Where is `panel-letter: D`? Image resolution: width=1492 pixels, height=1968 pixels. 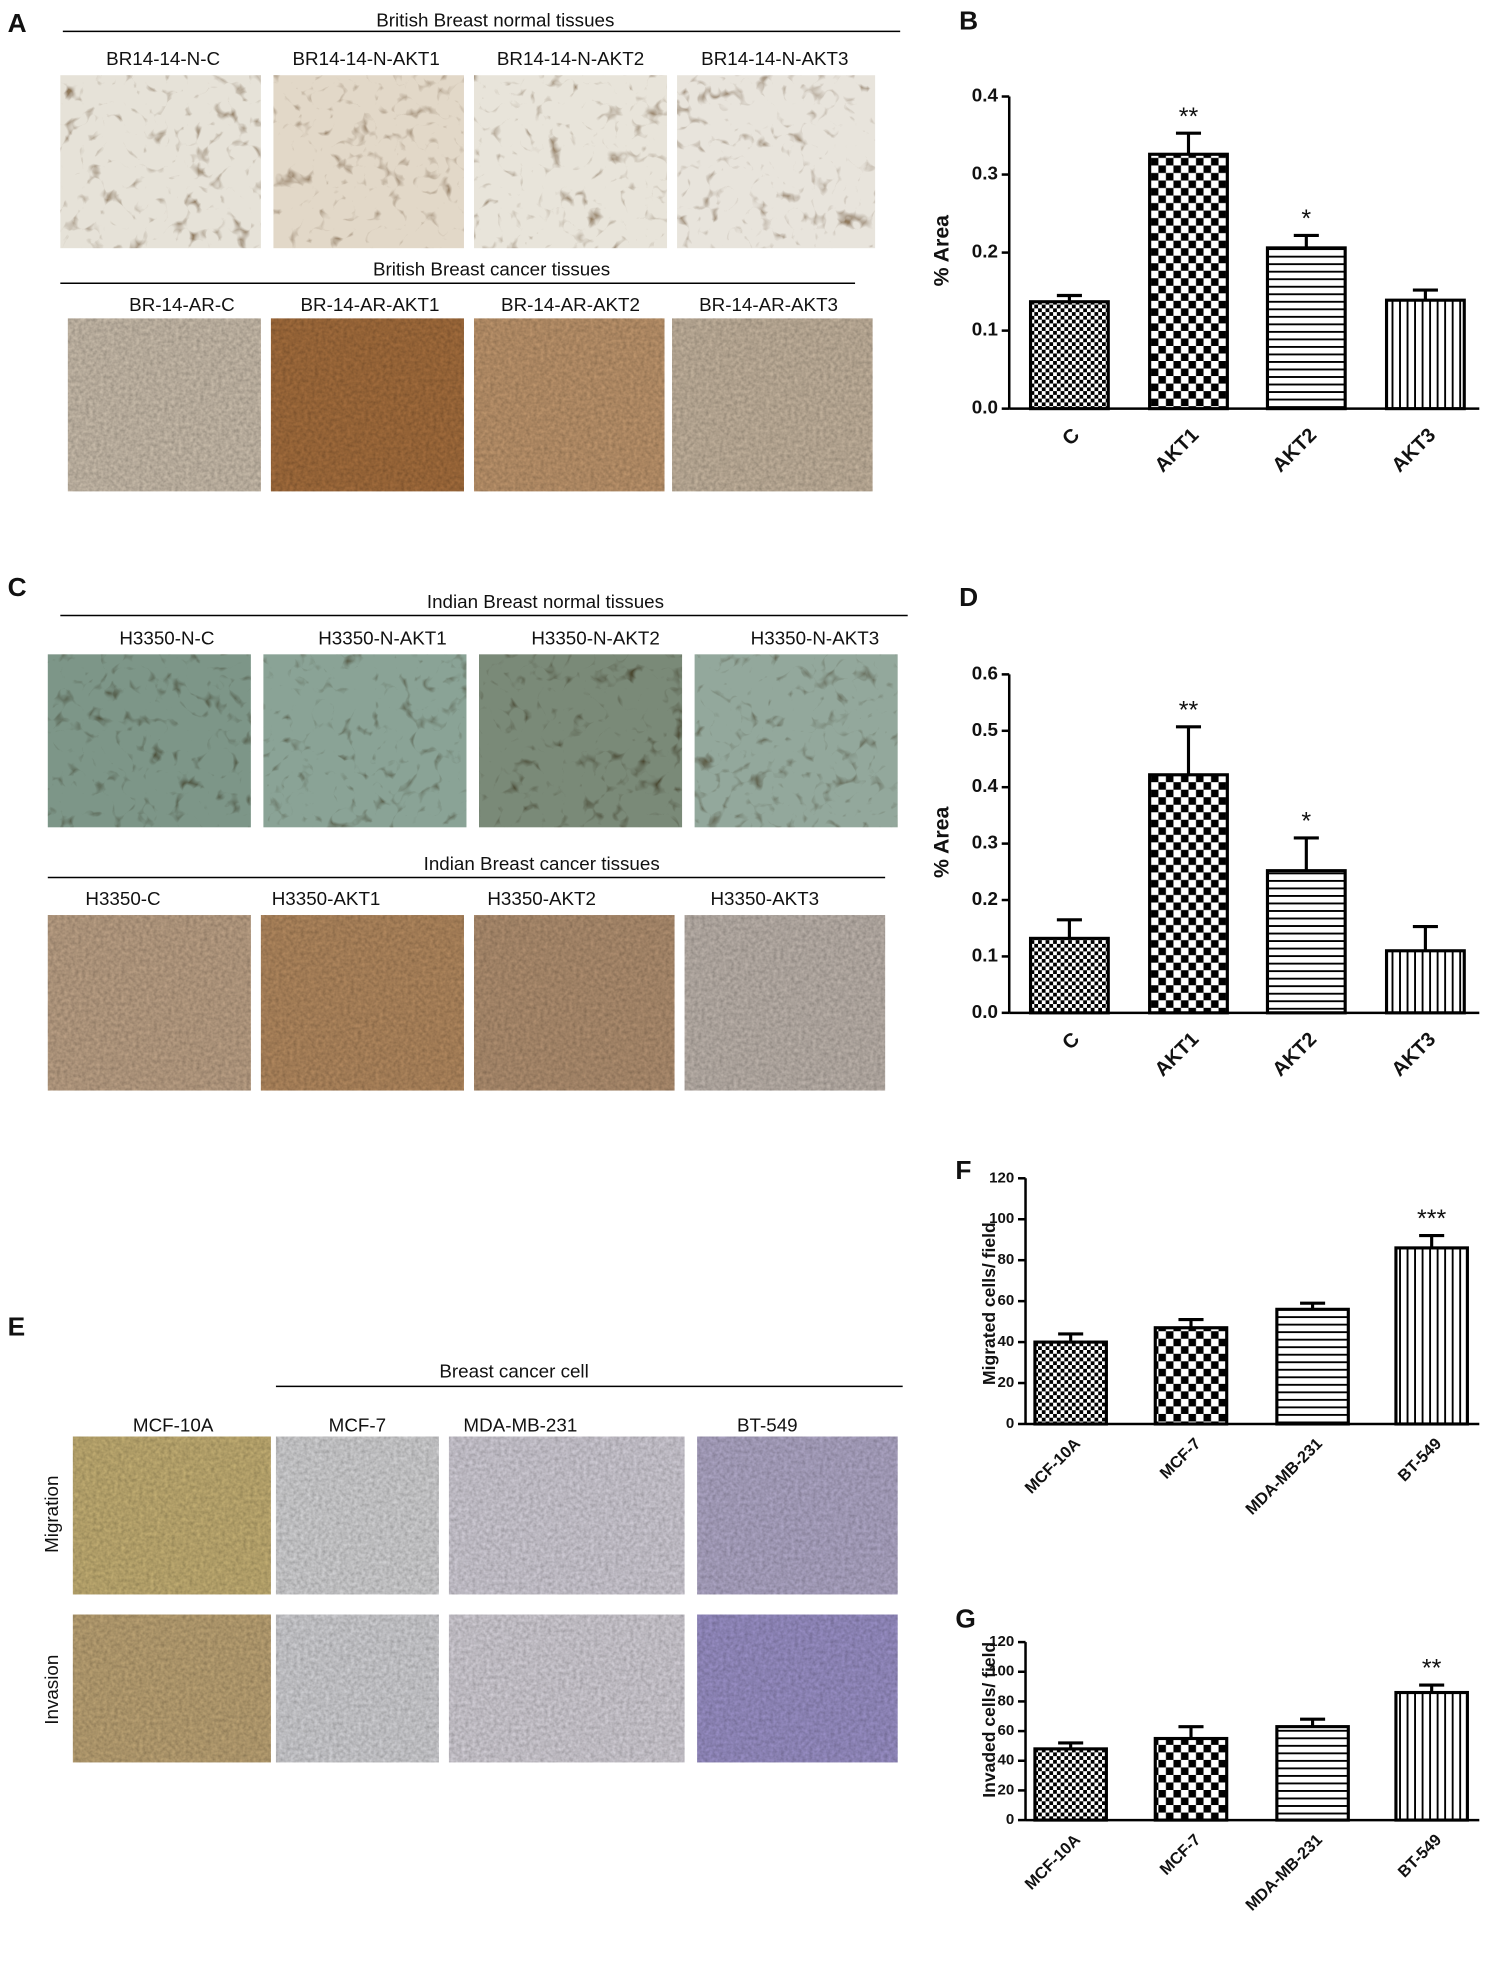 panel-letter: D is located at coordinates (968, 597).